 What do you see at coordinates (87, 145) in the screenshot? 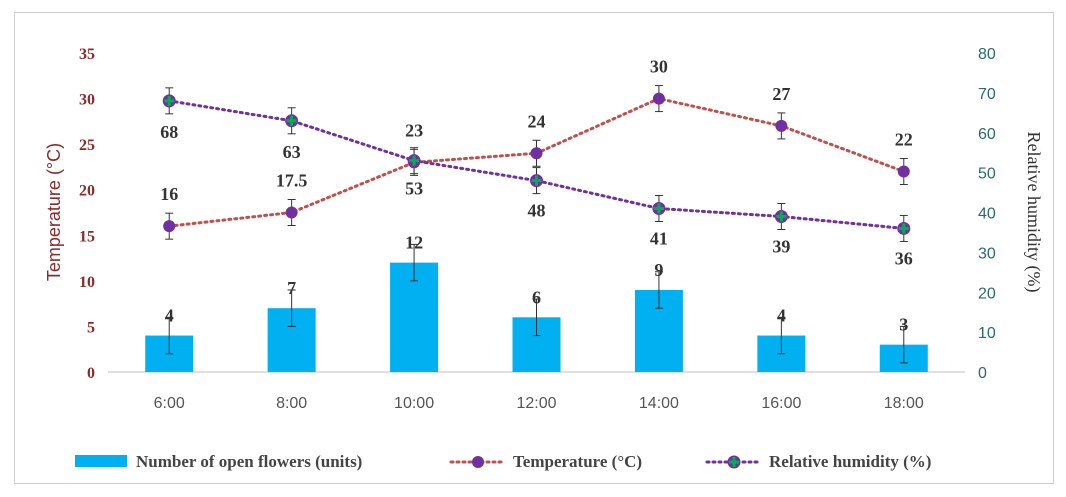
I see `y-tick-label: 25` at bounding box center [87, 145].